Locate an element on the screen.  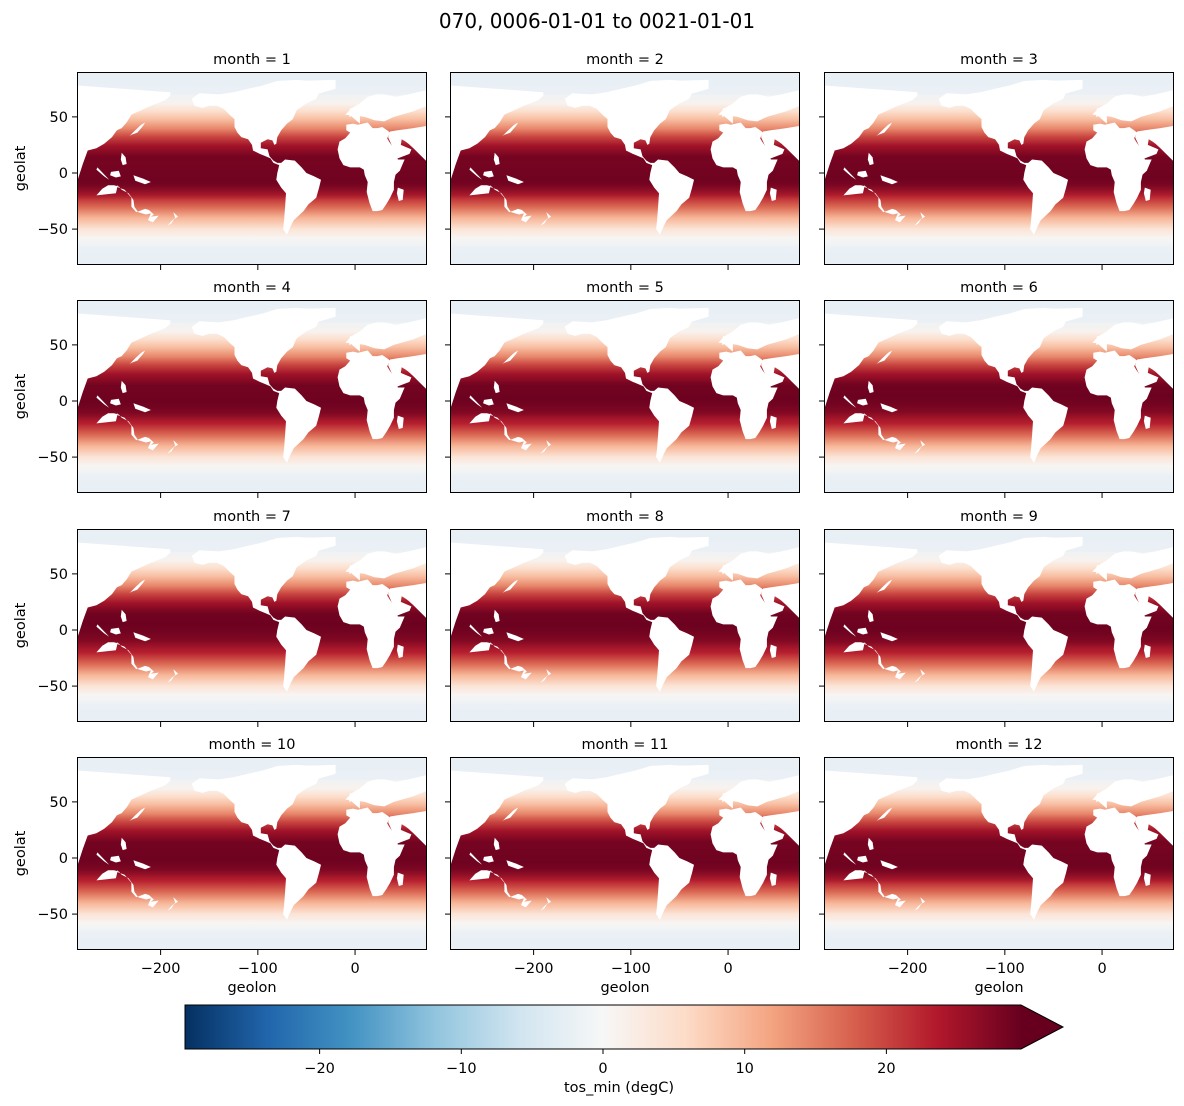
y-tick-label: −50 is located at coordinates (52, 687).